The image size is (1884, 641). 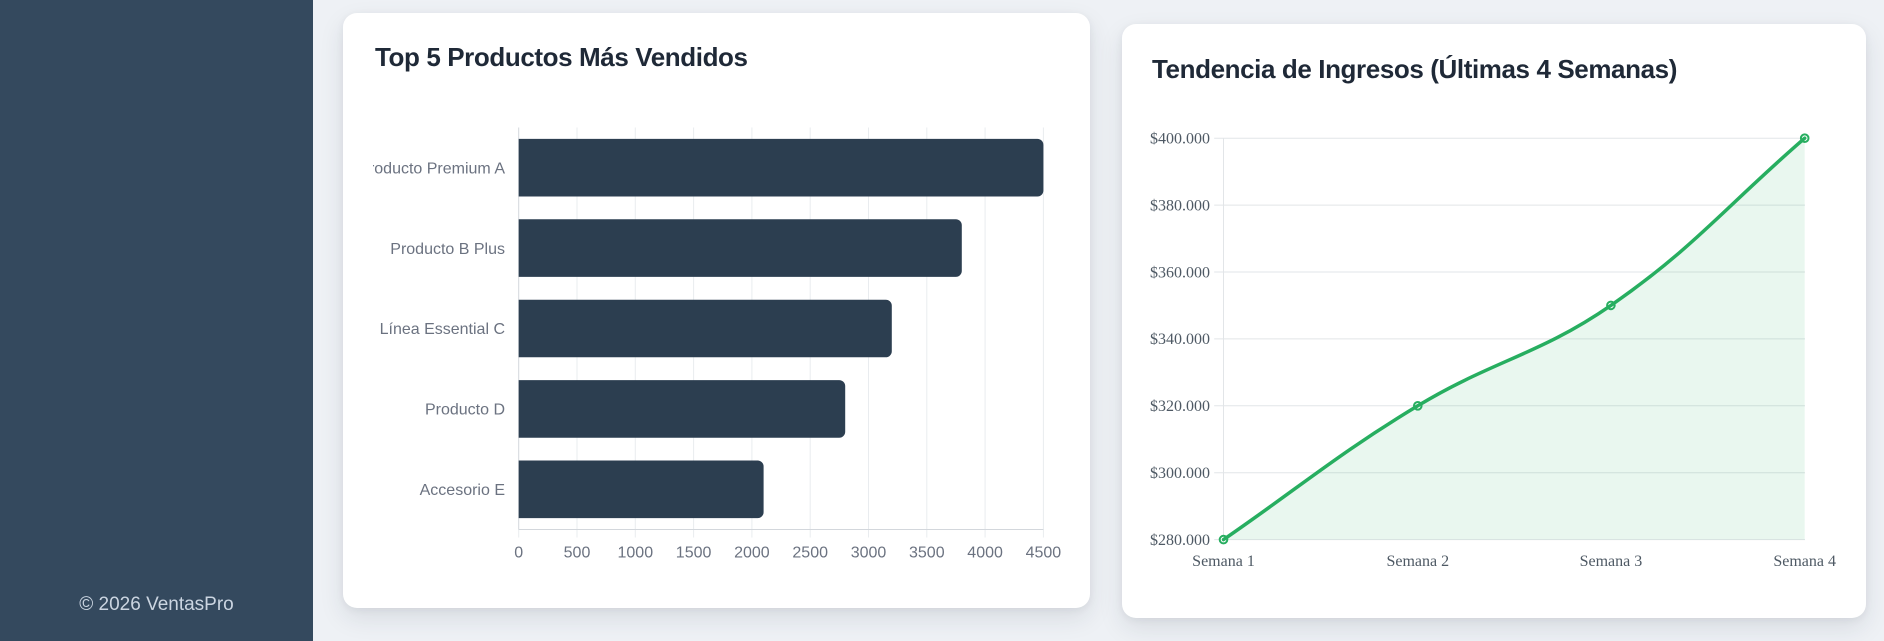 I want to click on svg-text: $320.000, so click(x=1180, y=406).